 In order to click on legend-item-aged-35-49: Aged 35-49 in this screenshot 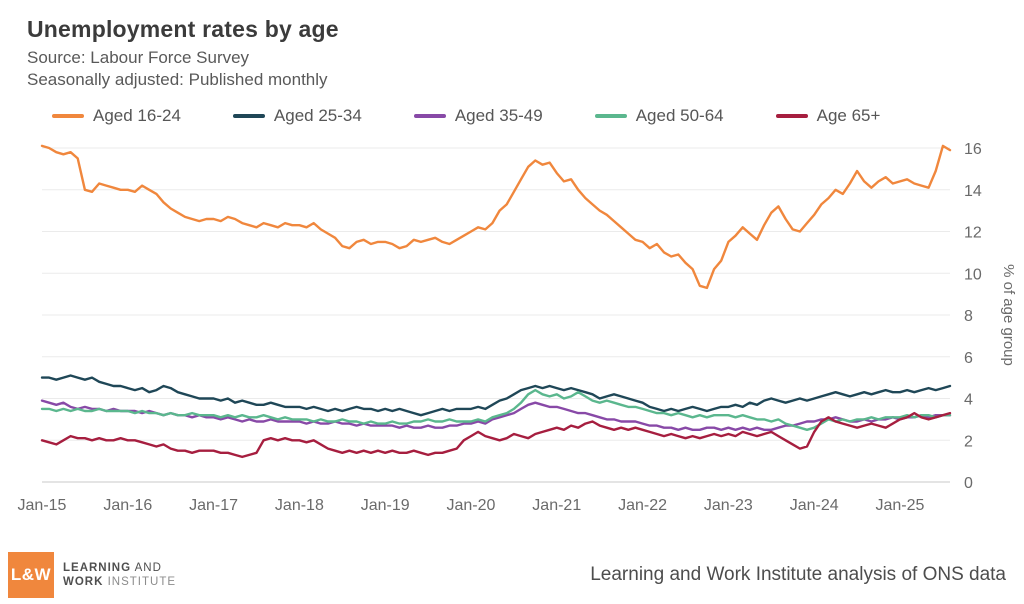, I will do `click(478, 115)`.